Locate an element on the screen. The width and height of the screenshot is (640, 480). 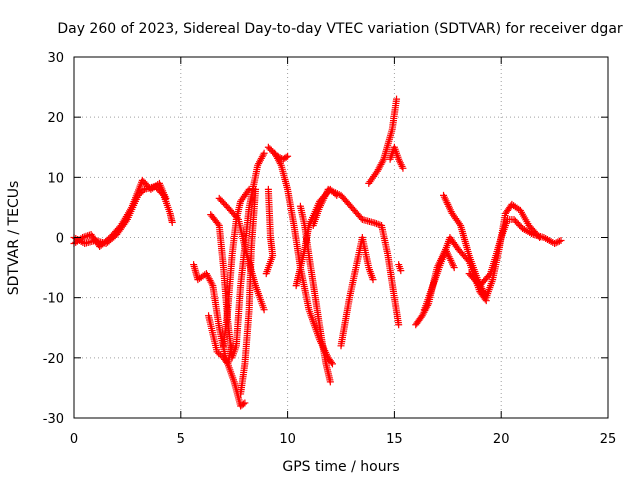
y-tick-label: -20 is located at coordinates (53, 359).